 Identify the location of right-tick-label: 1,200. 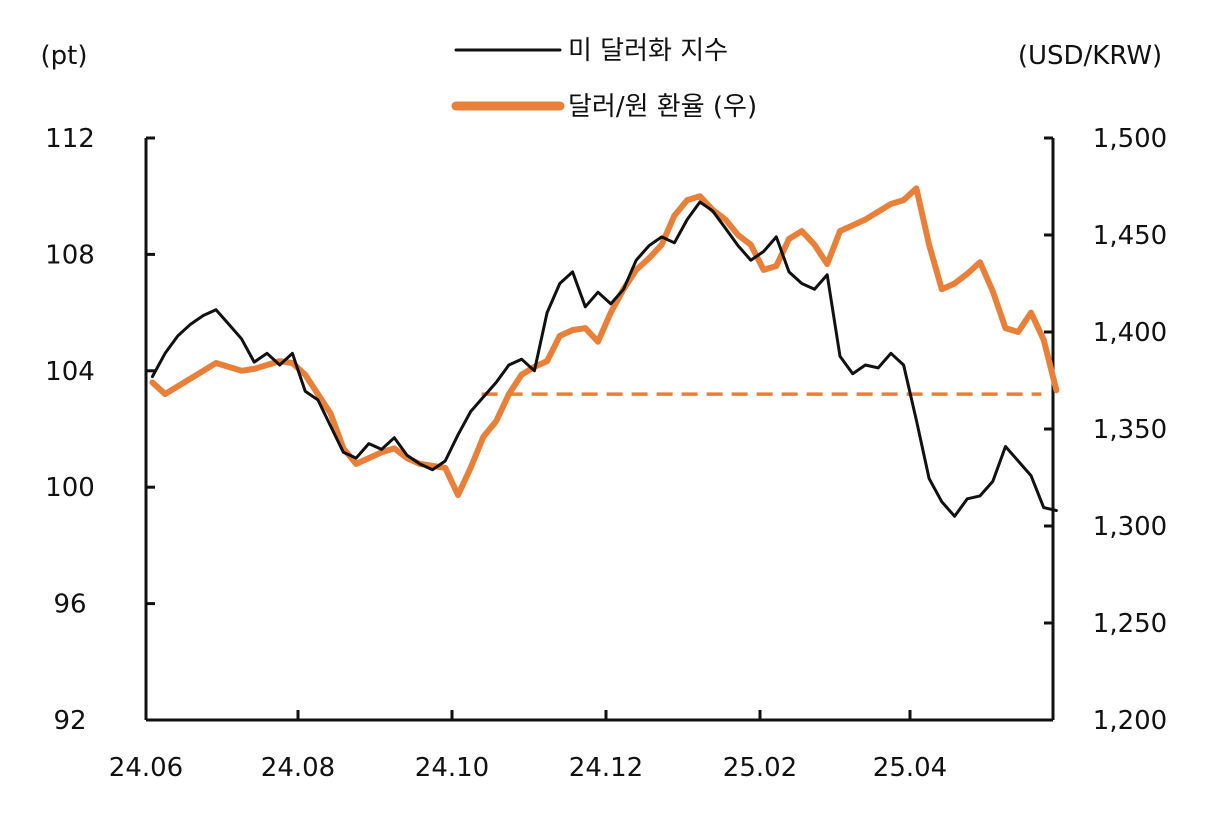
(1130, 721).